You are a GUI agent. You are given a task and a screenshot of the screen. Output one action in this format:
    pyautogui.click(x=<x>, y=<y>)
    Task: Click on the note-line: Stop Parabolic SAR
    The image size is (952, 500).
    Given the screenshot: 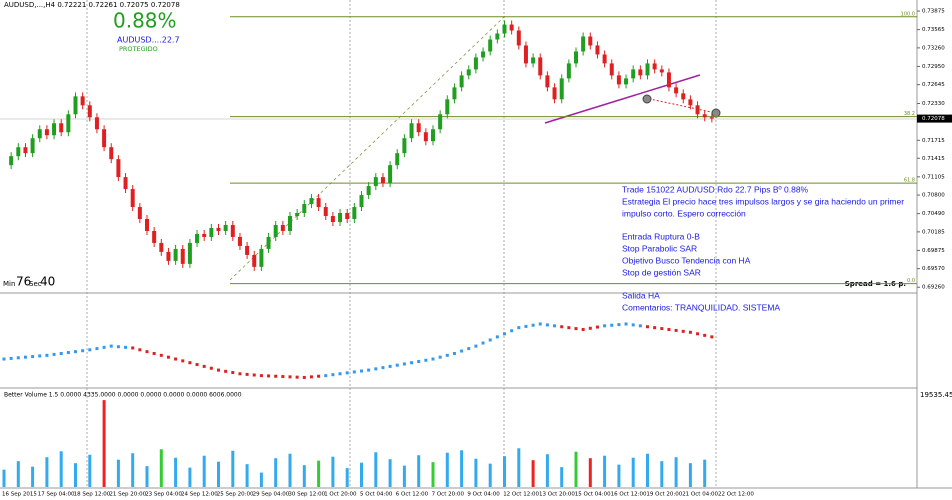 What is the action you would take?
    pyautogui.click(x=659, y=248)
    